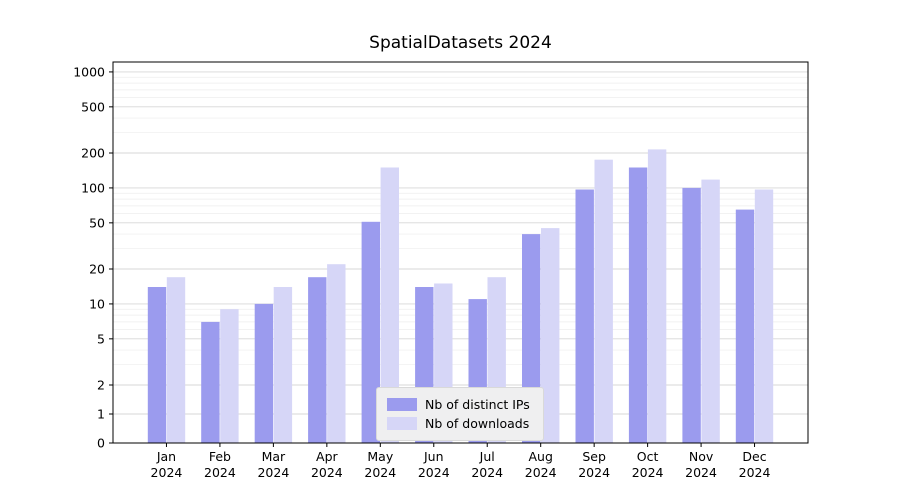 This screenshot has width=900, height=500. What do you see at coordinates (97, 303) in the screenshot?
I see `y-tick-label: 10` at bounding box center [97, 303].